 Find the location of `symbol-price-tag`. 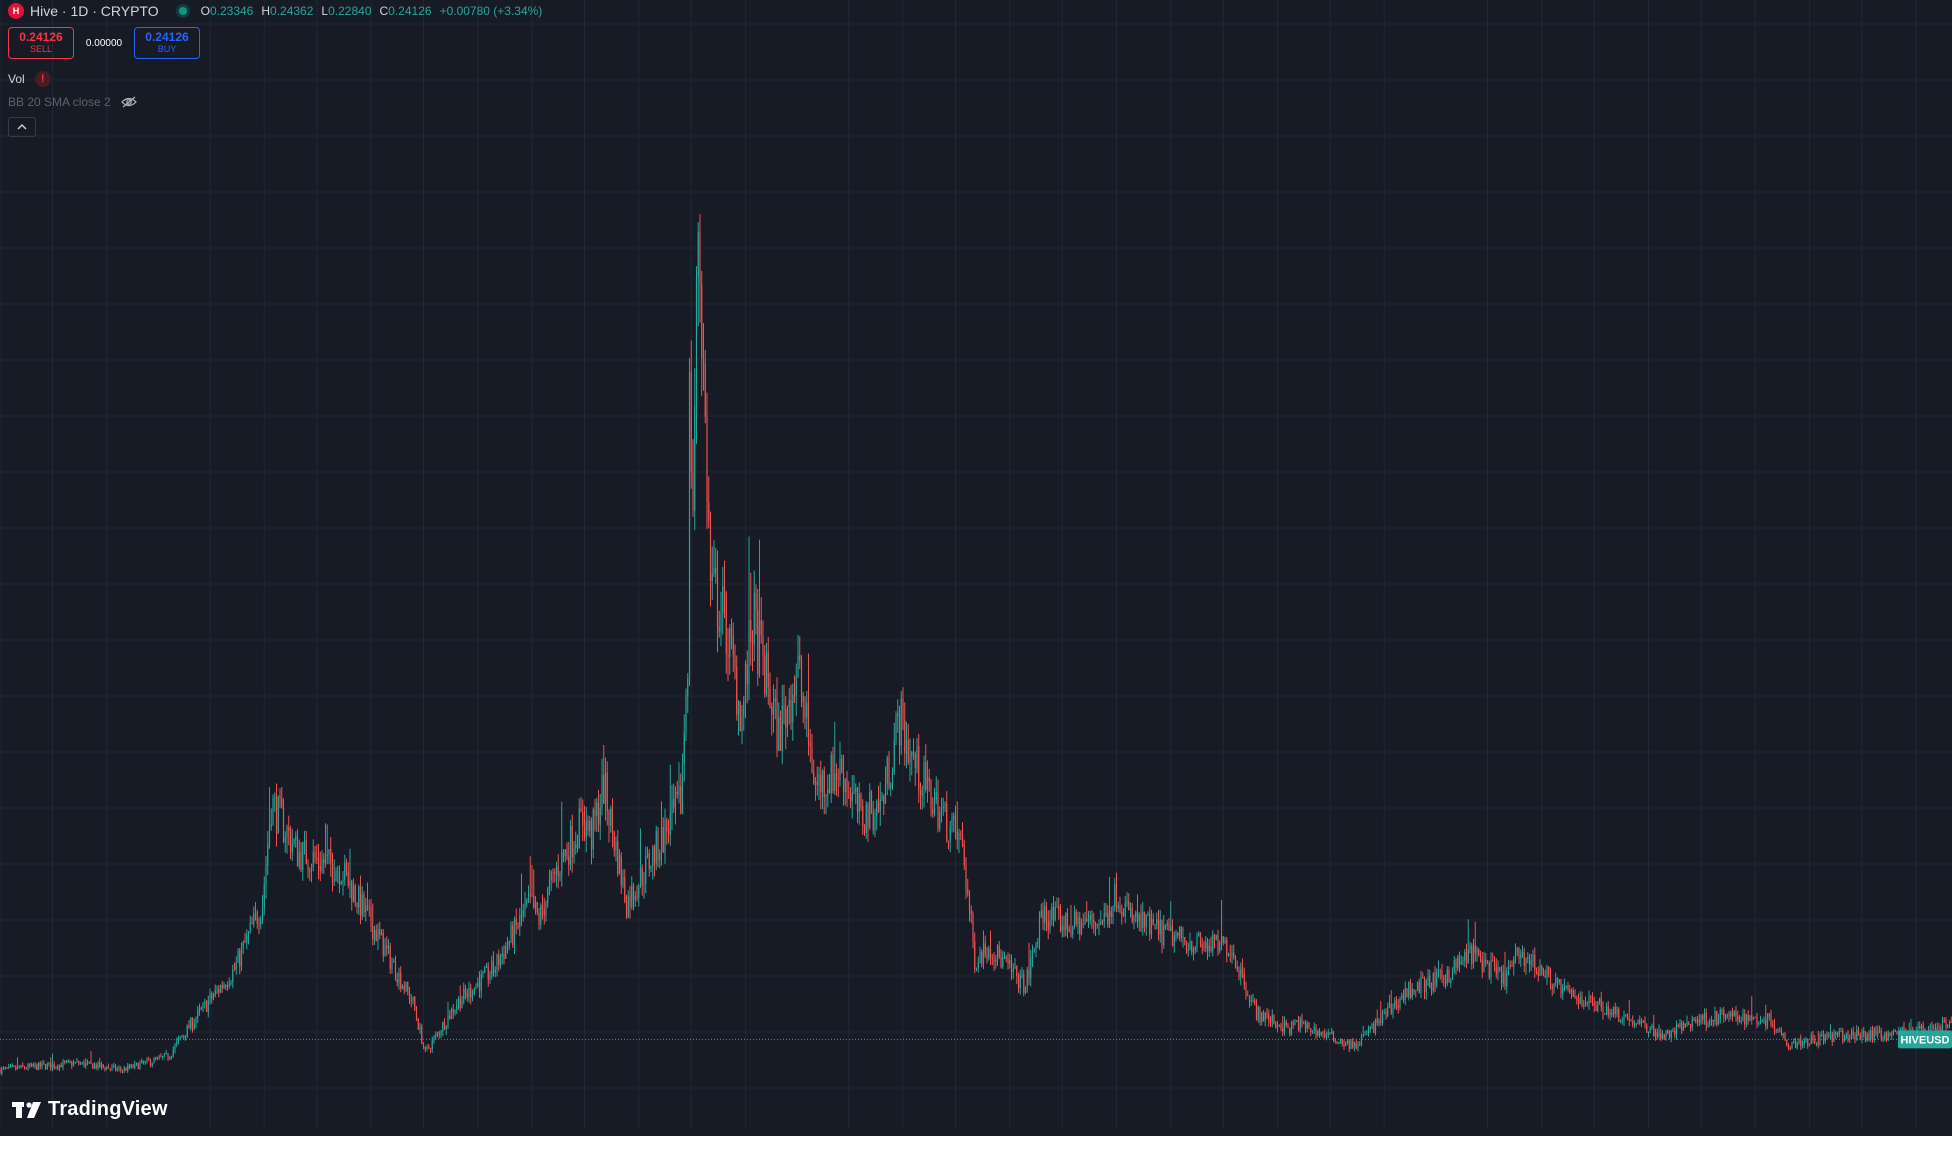

symbol-price-tag is located at coordinates (1925, 1039).